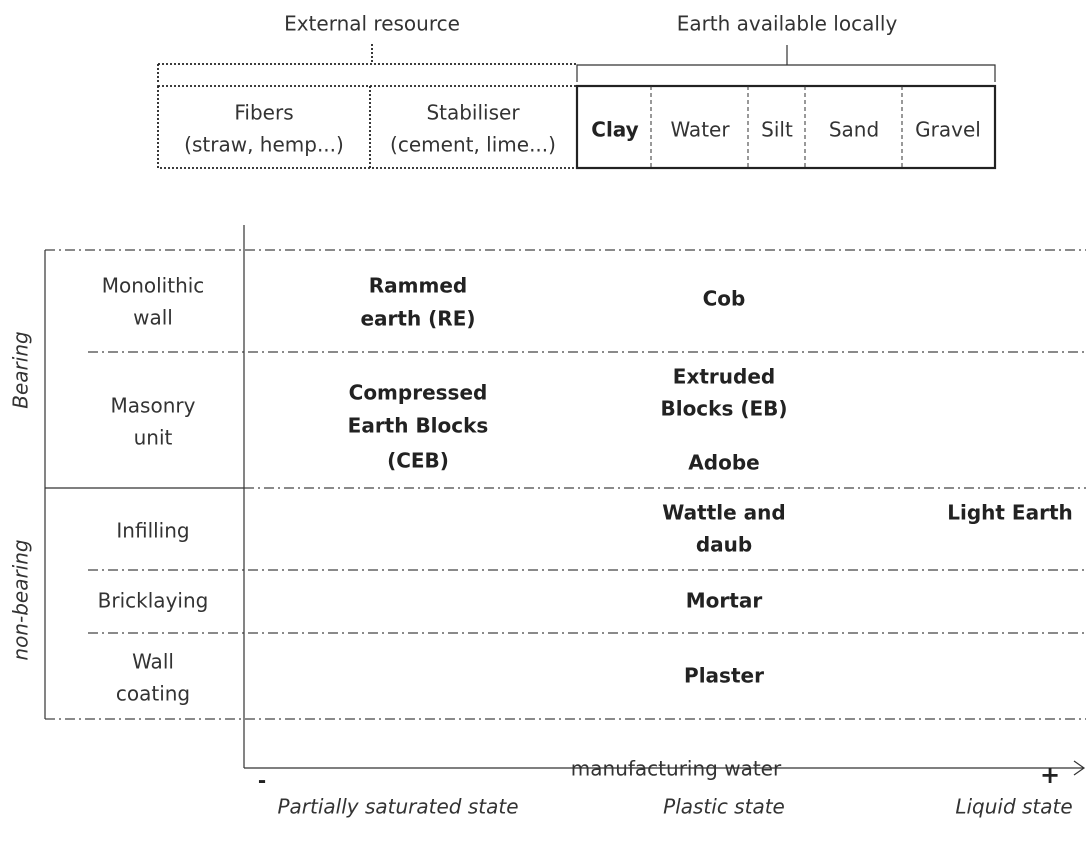 The image size is (1086, 849). Describe the element at coordinates (153, 318) in the screenshot. I see `row-label: wall` at that location.